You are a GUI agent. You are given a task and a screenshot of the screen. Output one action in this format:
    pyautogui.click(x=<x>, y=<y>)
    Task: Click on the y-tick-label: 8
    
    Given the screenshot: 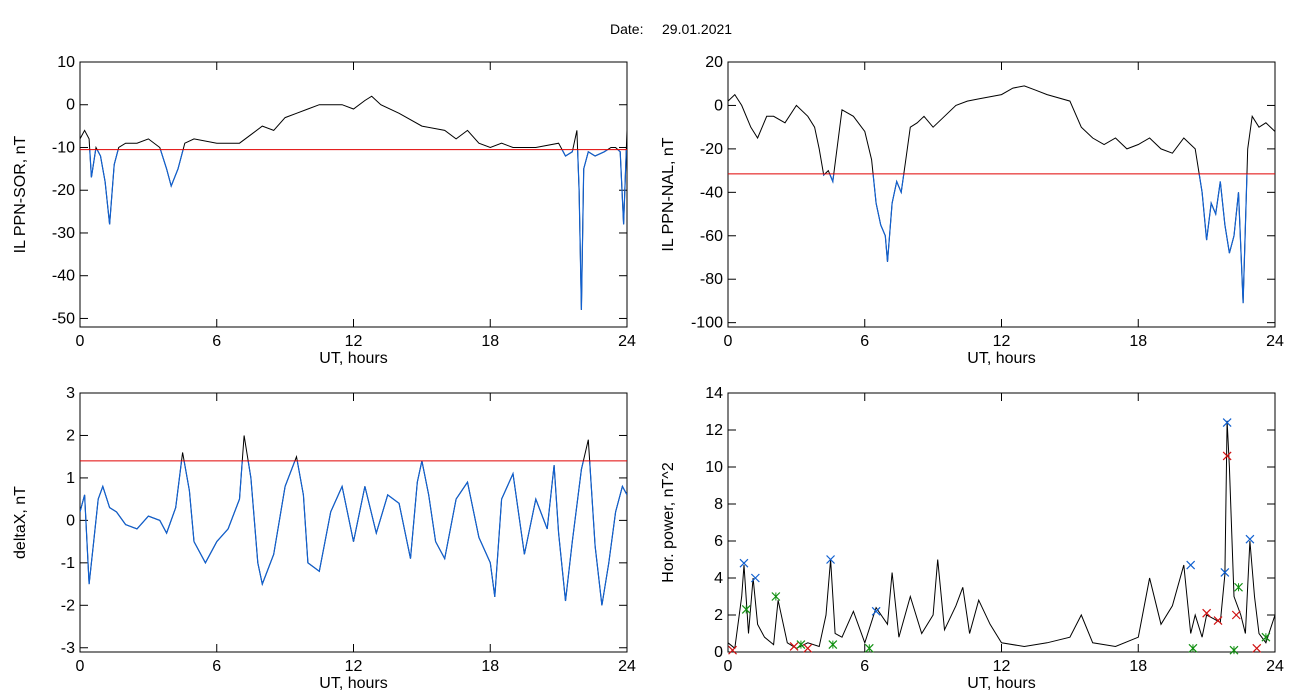 What is the action you would take?
    pyautogui.click(x=718, y=504)
    